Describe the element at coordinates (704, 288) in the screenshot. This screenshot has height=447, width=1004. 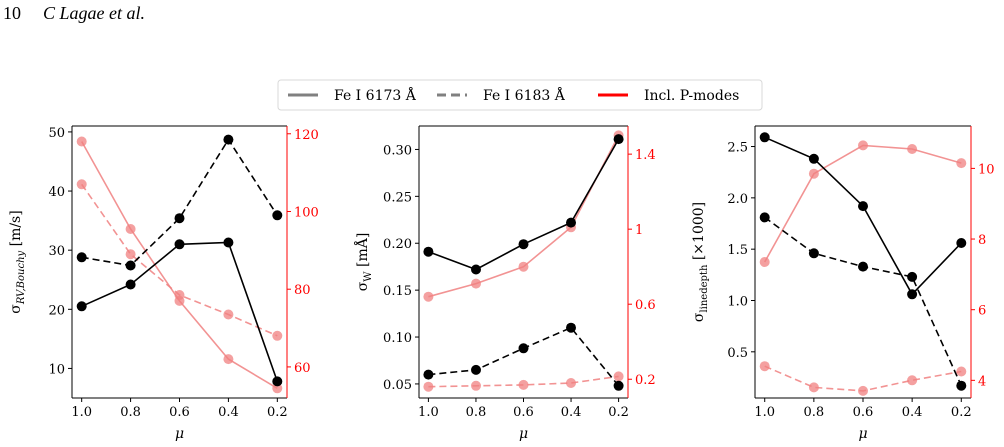
I see `y-axis-label-subscript: linedepth` at that location.